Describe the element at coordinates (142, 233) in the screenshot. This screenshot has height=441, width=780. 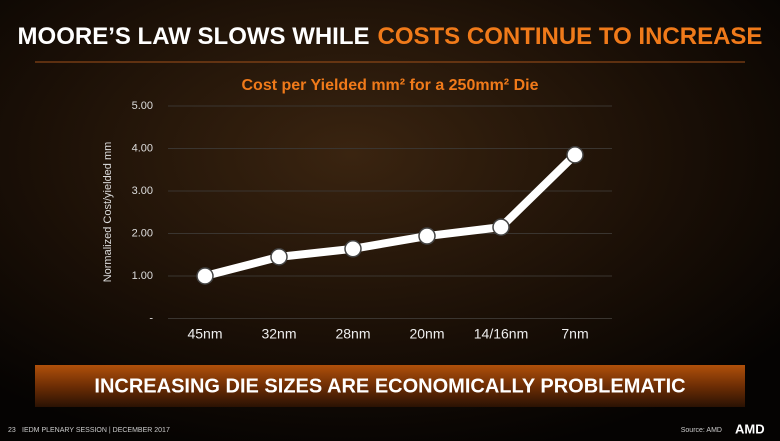
I see `y-tick-label: 2.00` at that location.